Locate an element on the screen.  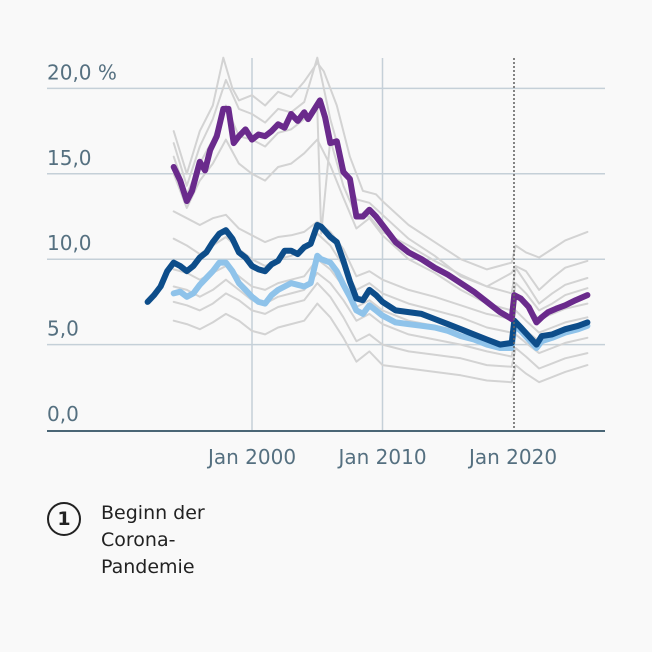
x-axis-ticks: Jan 2000 Jan 2010 Jan 2020 is located at coordinates (381, 457).